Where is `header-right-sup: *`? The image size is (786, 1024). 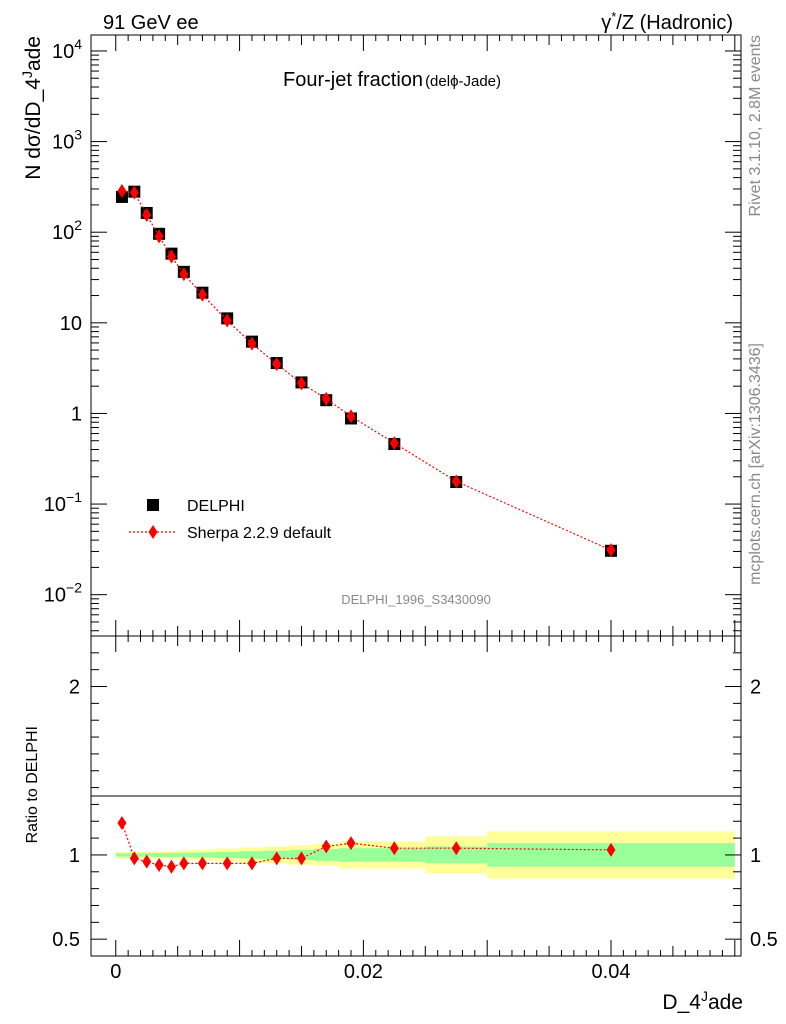
header-right-sup: * is located at coordinates (613, 16).